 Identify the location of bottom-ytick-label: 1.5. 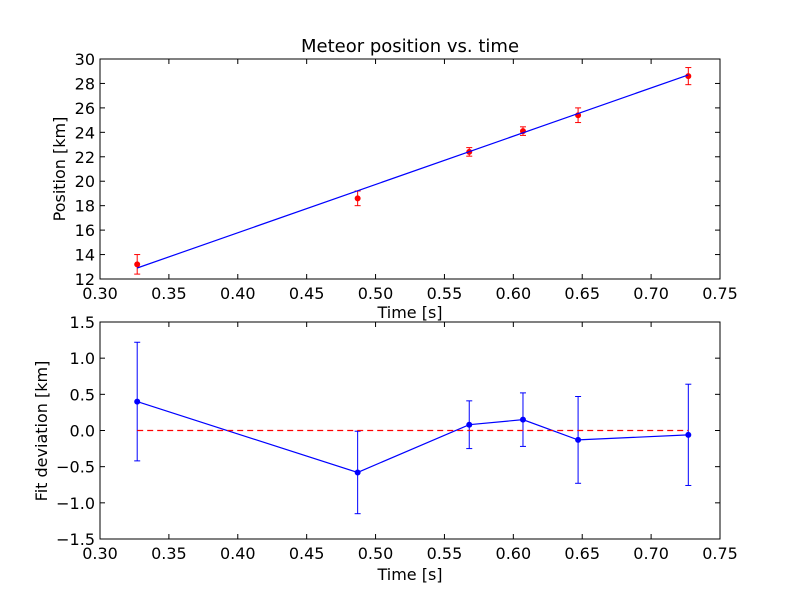
(82, 322).